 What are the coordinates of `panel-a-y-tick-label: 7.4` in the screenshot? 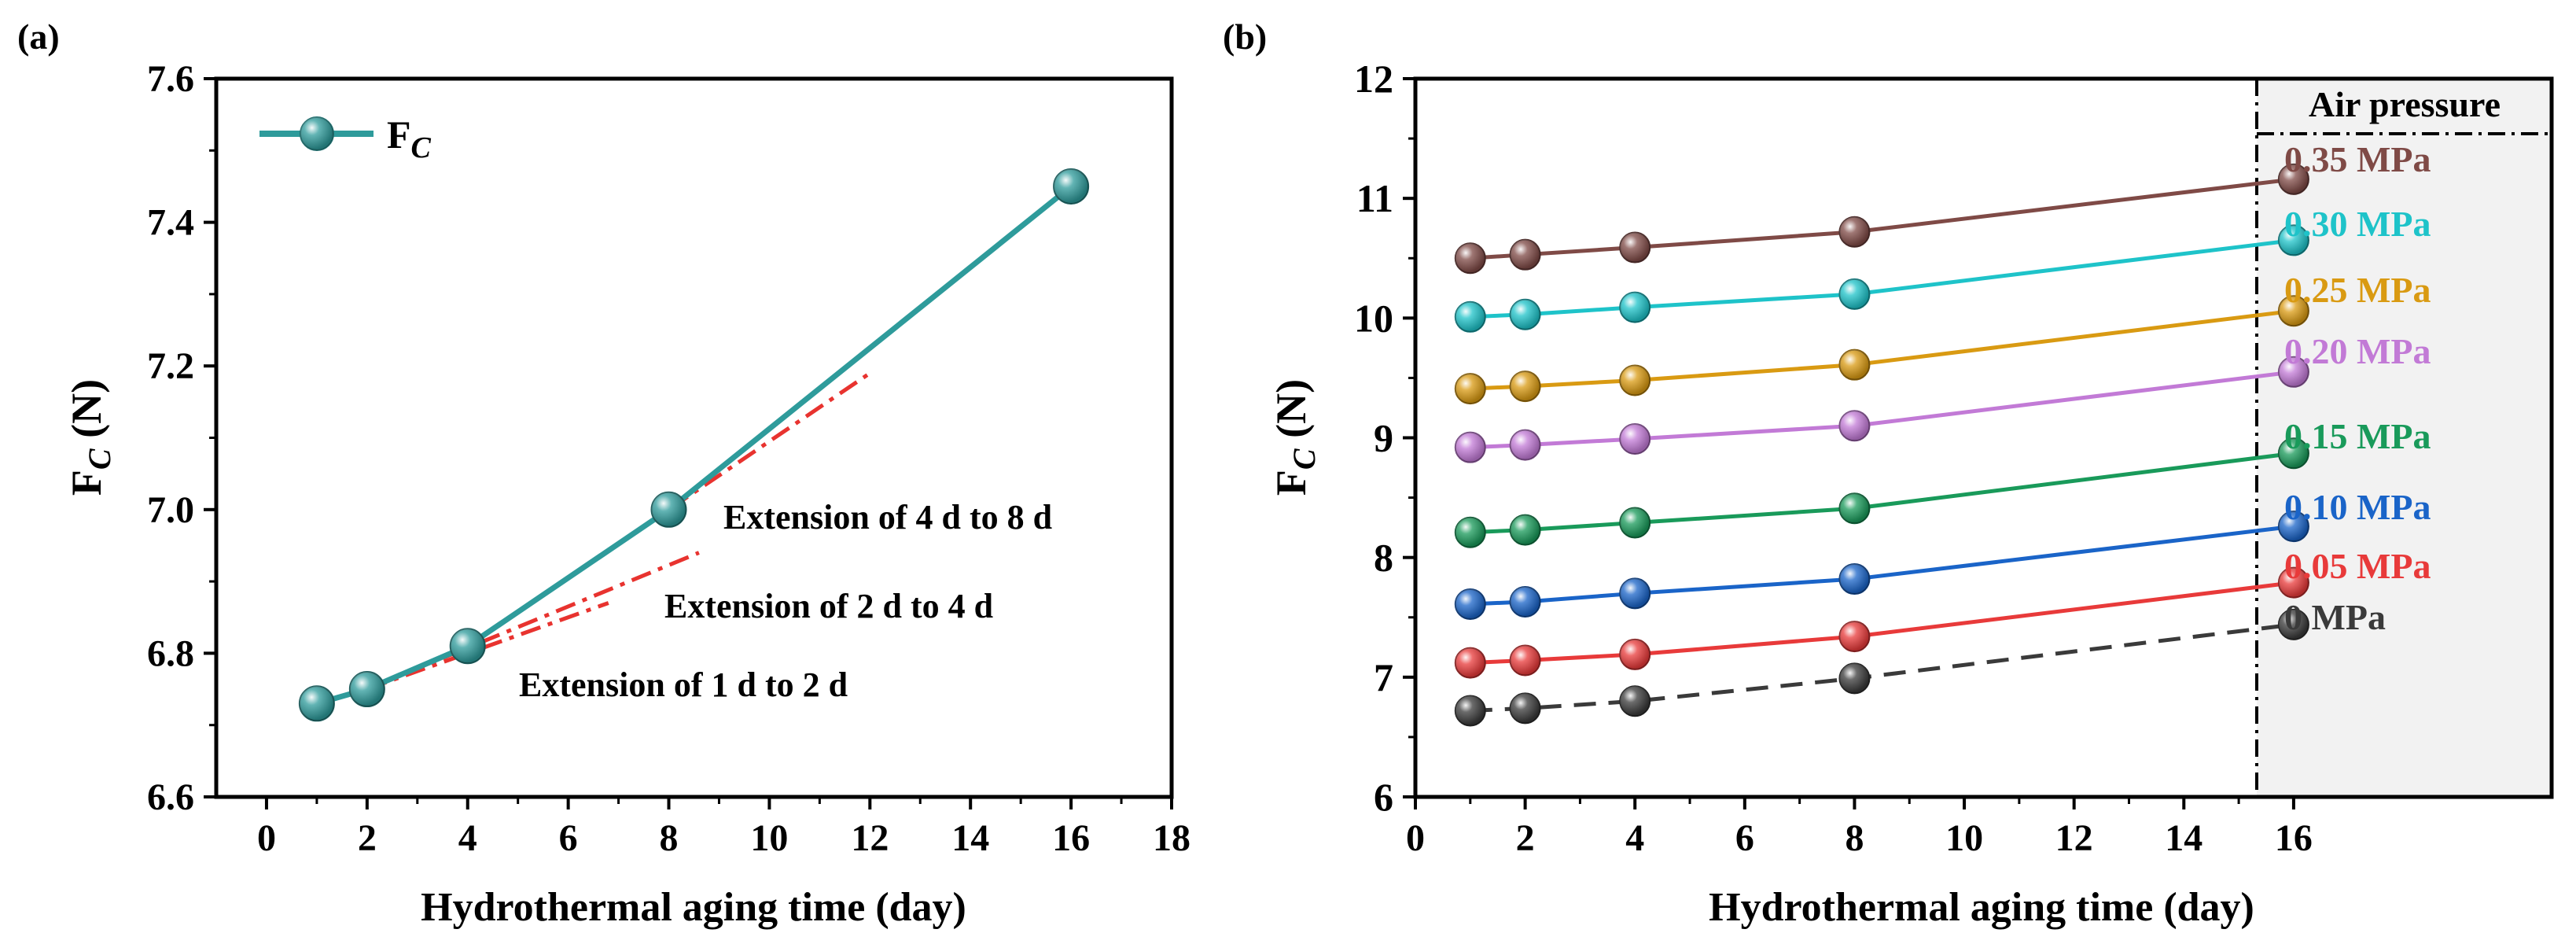 It's located at (170, 223).